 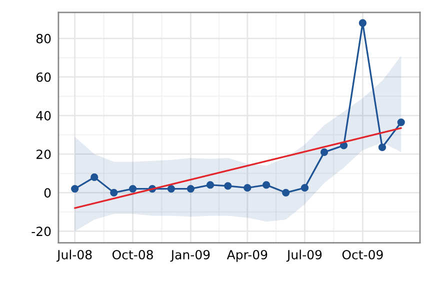 What do you see at coordinates (43, 115) in the screenshot?
I see `y-tick-label: 40` at bounding box center [43, 115].